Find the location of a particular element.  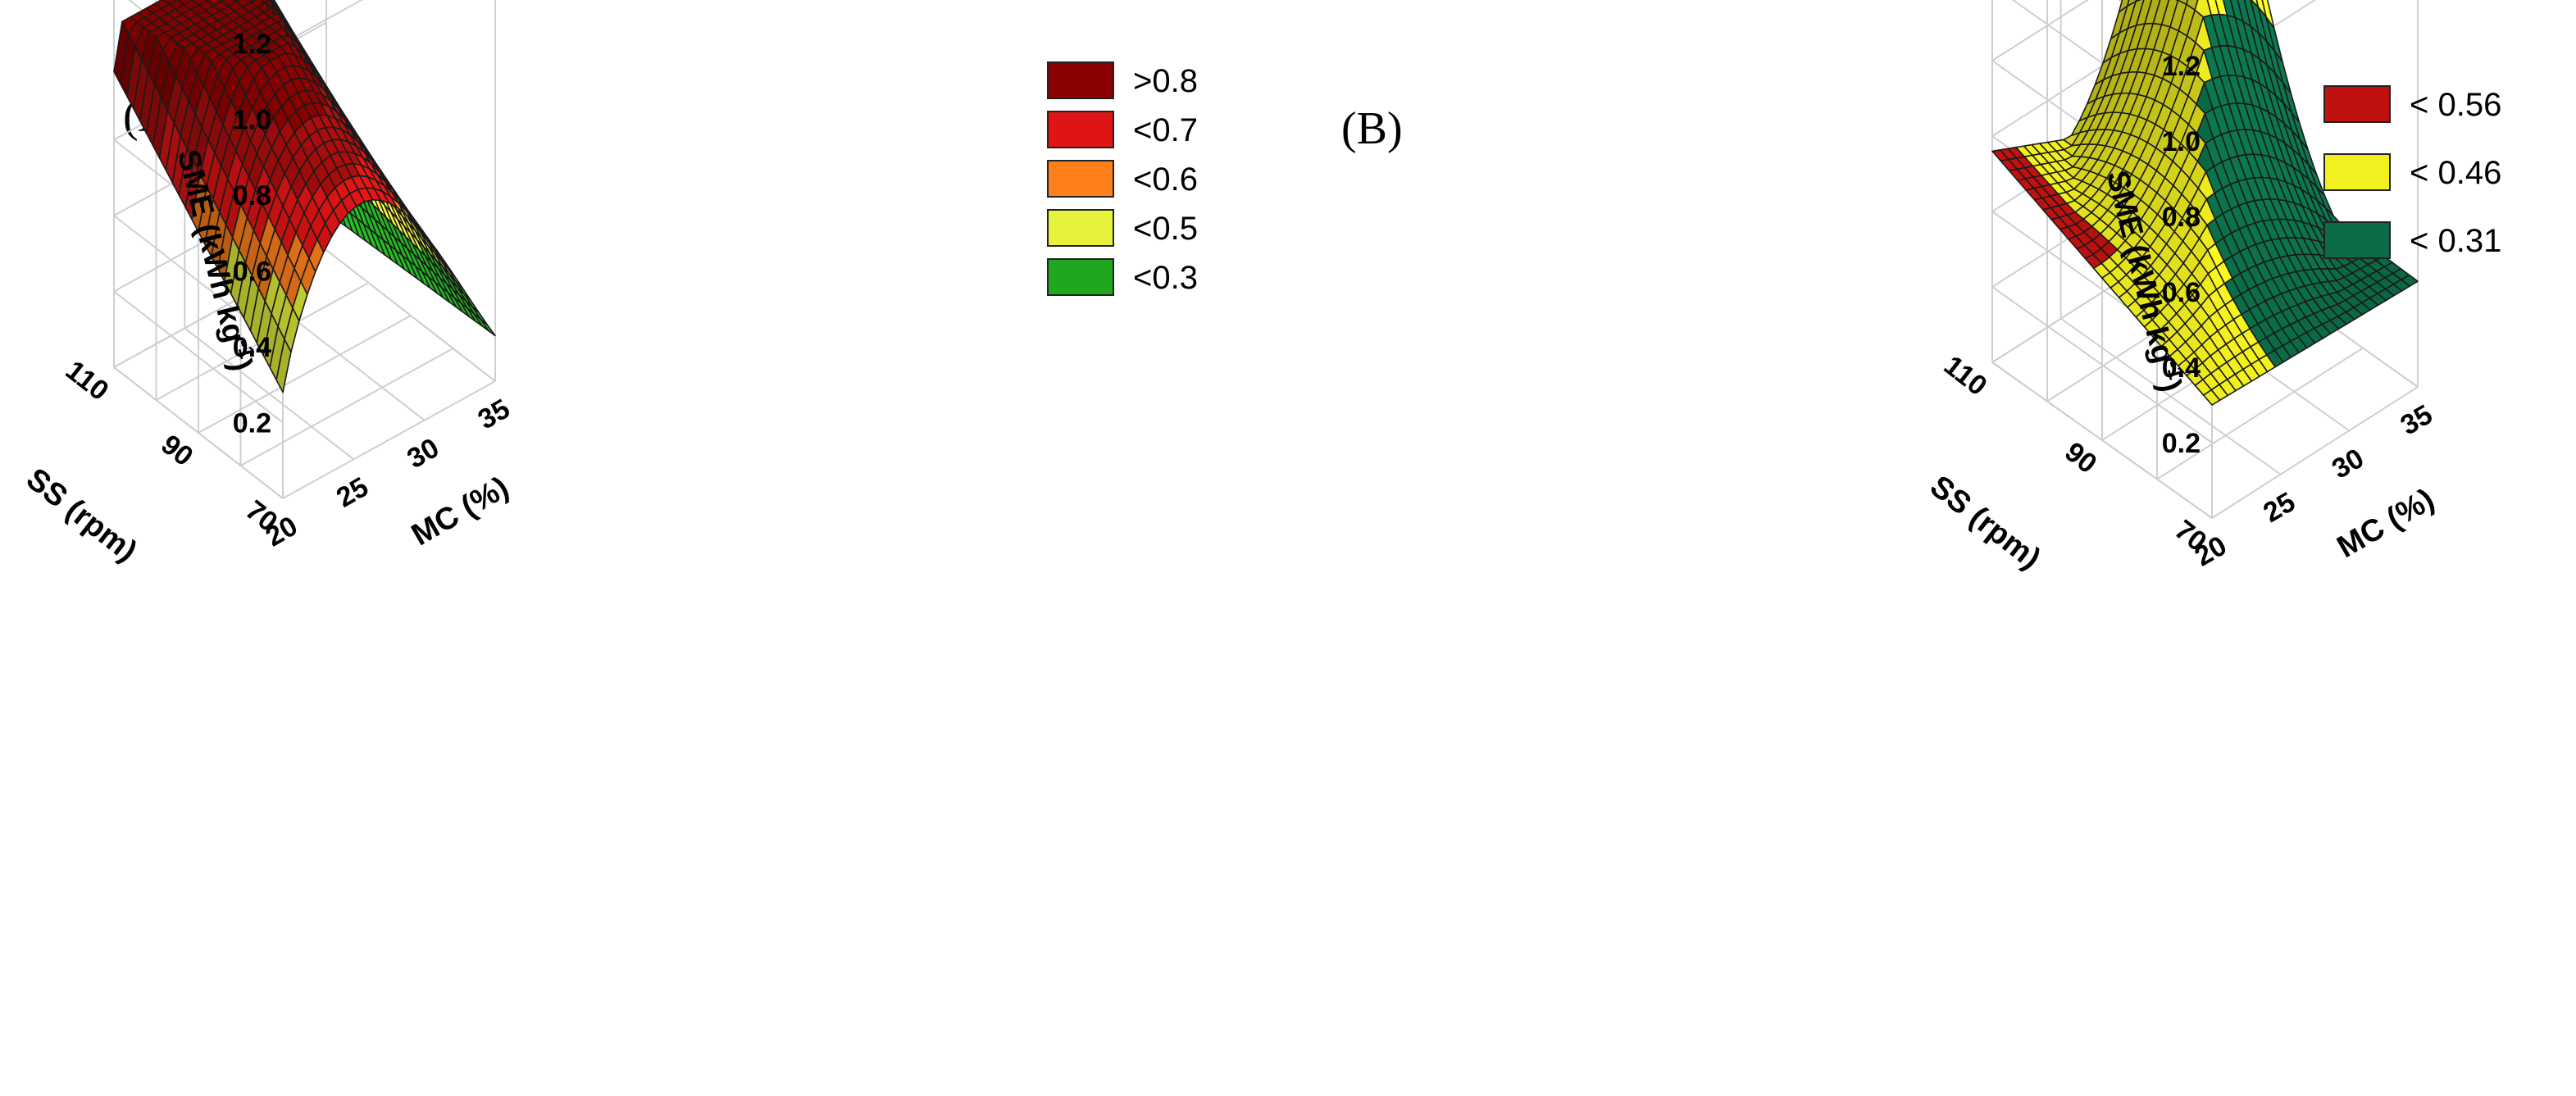

surface-a is located at coordinates (304, 196).